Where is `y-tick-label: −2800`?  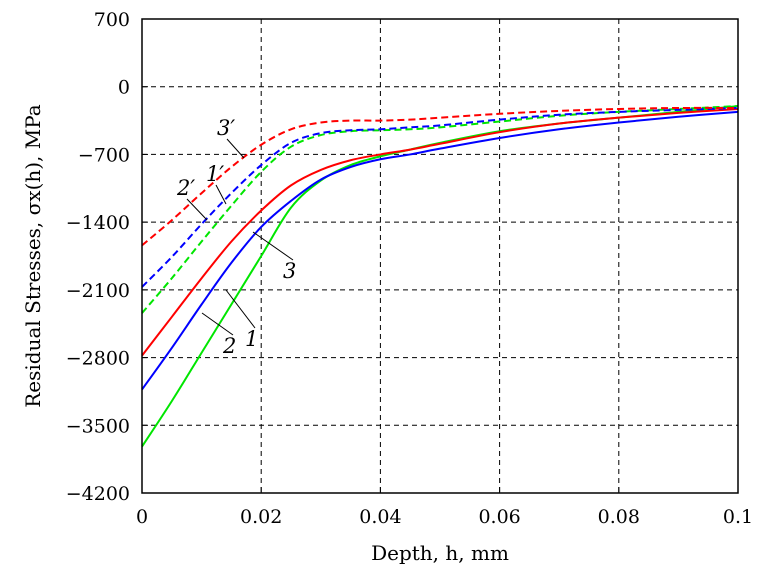 y-tick-label: −2800 is located at coordinates (98, 359).